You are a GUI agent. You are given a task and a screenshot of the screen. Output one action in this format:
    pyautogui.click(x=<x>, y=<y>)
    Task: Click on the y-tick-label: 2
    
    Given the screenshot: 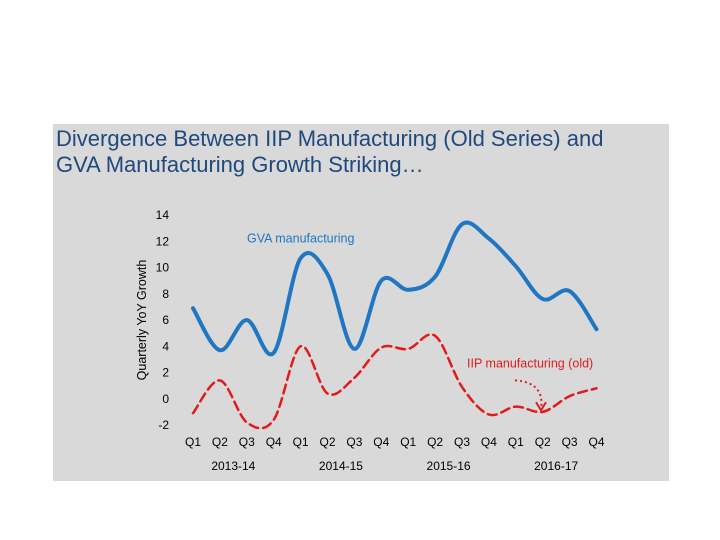 What is the action you would take?
    pyautogui.click(x=165, y=373)
    